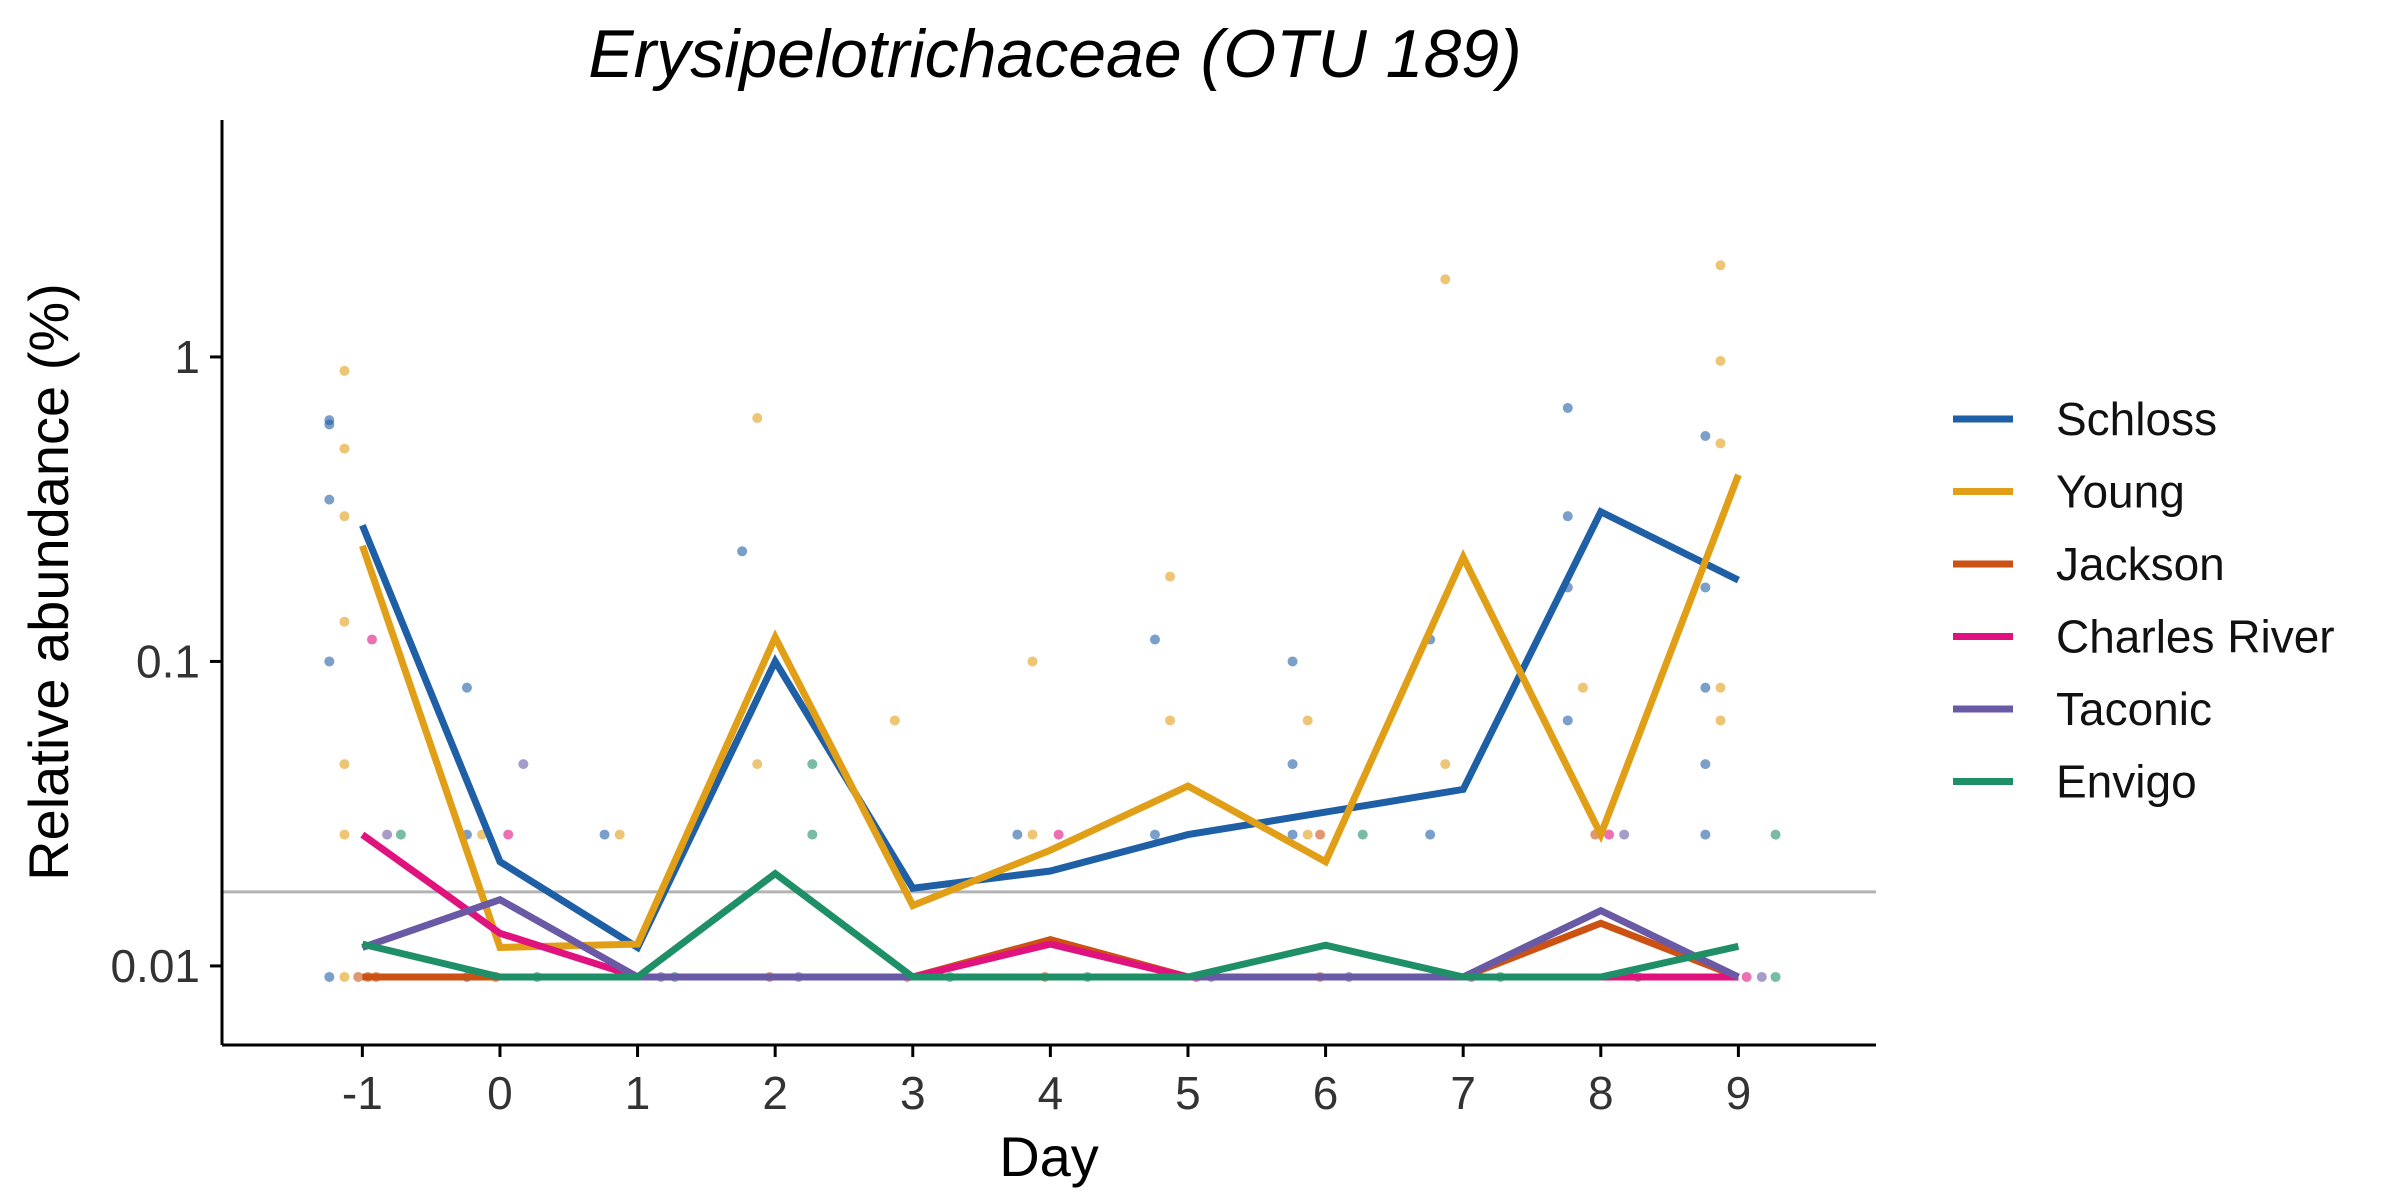 Image resolution: width=2400 pixels, height=1200 pixels. I want to click on y-axis-ticks: 0.01 0.1 1, so click(166, 661).